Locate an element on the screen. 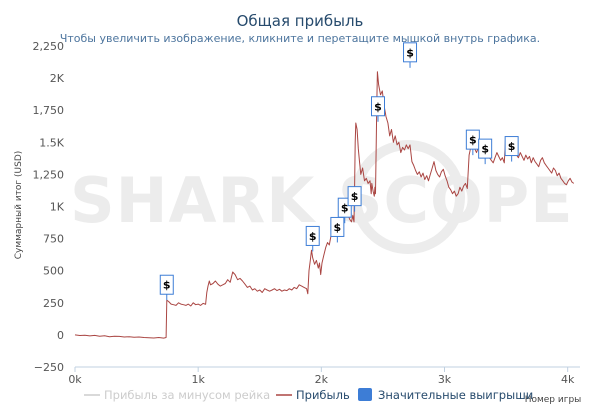  y-tick-label: 2K is located at coordinates (57, 78).